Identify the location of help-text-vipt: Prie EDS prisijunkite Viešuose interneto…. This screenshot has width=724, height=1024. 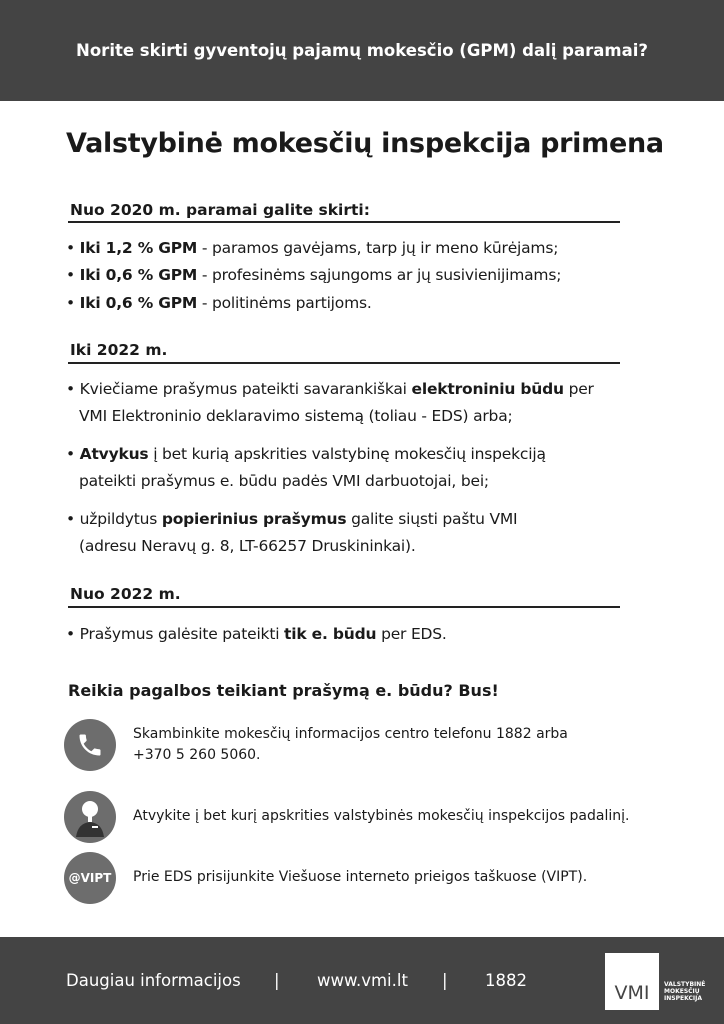
(360, 877).